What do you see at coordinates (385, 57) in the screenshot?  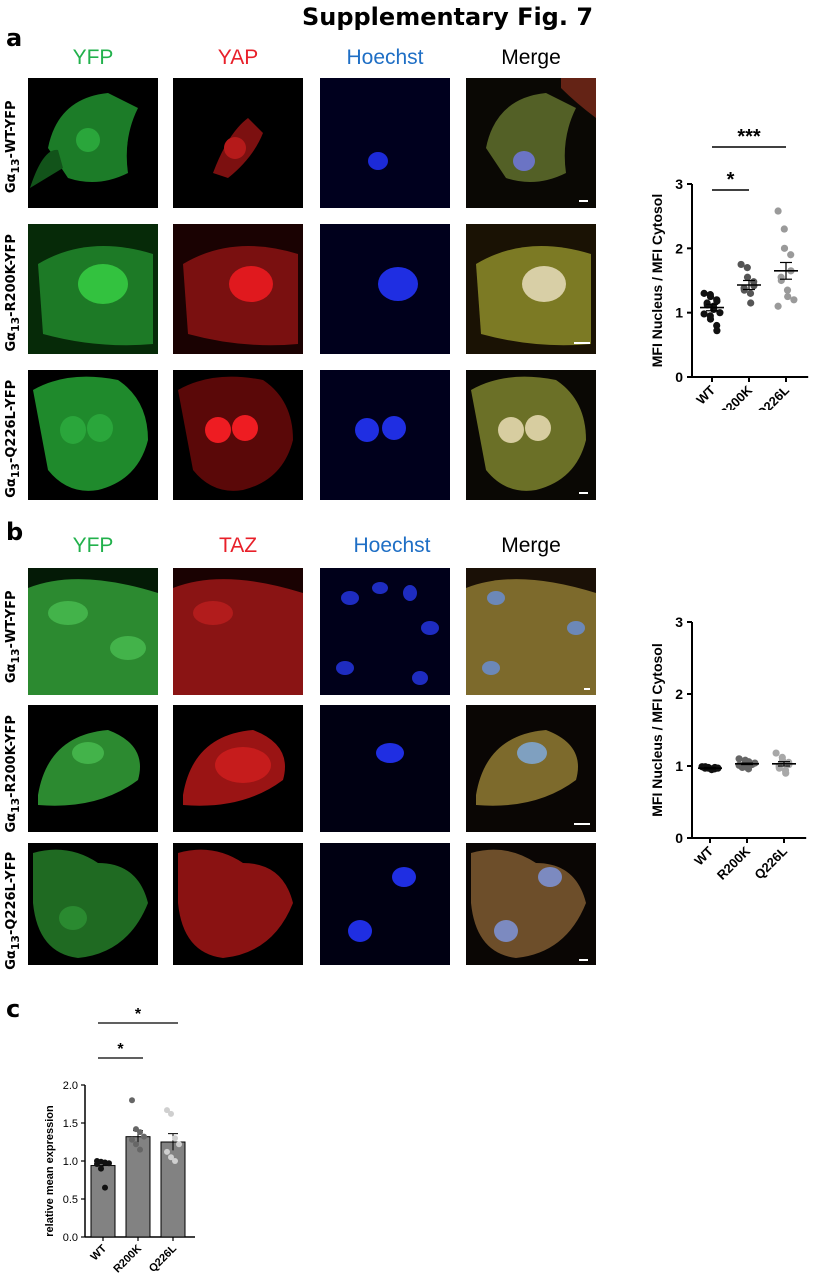 I see `panel-a-channel-hoechst: Hoechst` at bounding box center [385, 57].